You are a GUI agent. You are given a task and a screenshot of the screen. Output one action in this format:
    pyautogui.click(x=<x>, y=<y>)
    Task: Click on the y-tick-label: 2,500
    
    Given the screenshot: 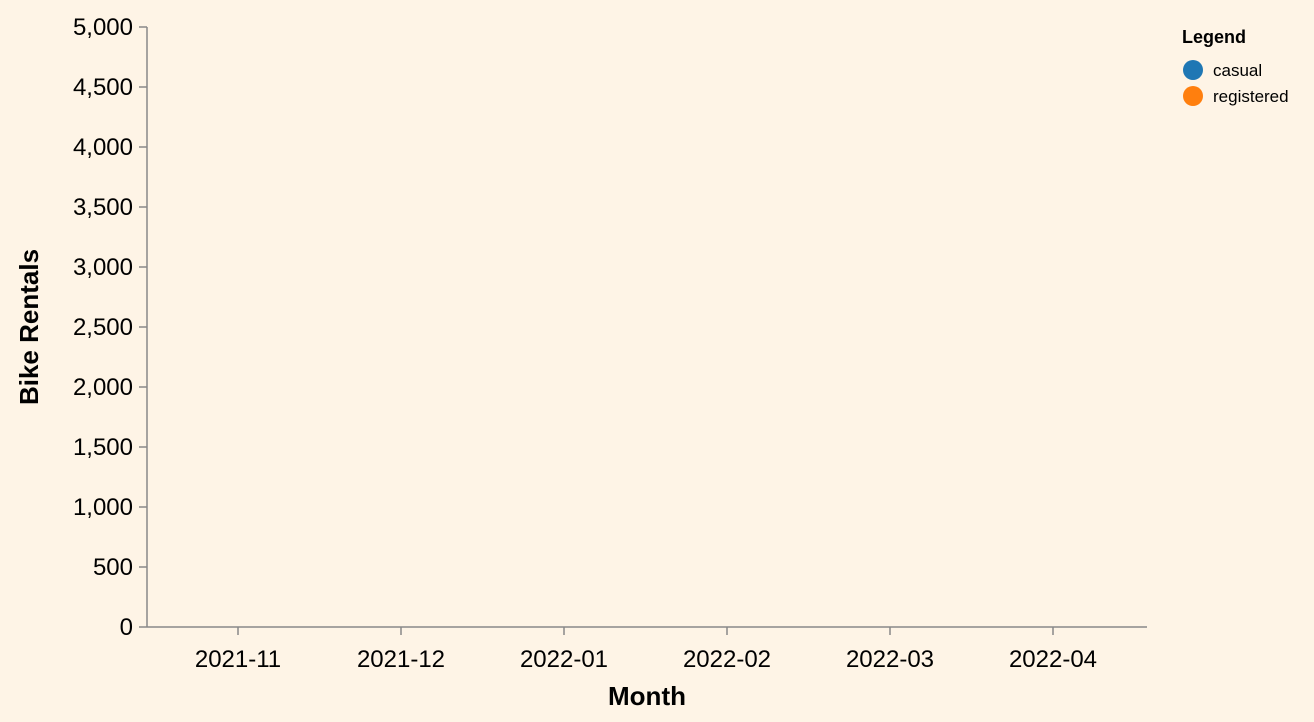 What is the action you would take?
    pyautogui.click(x=103, y=327)
    